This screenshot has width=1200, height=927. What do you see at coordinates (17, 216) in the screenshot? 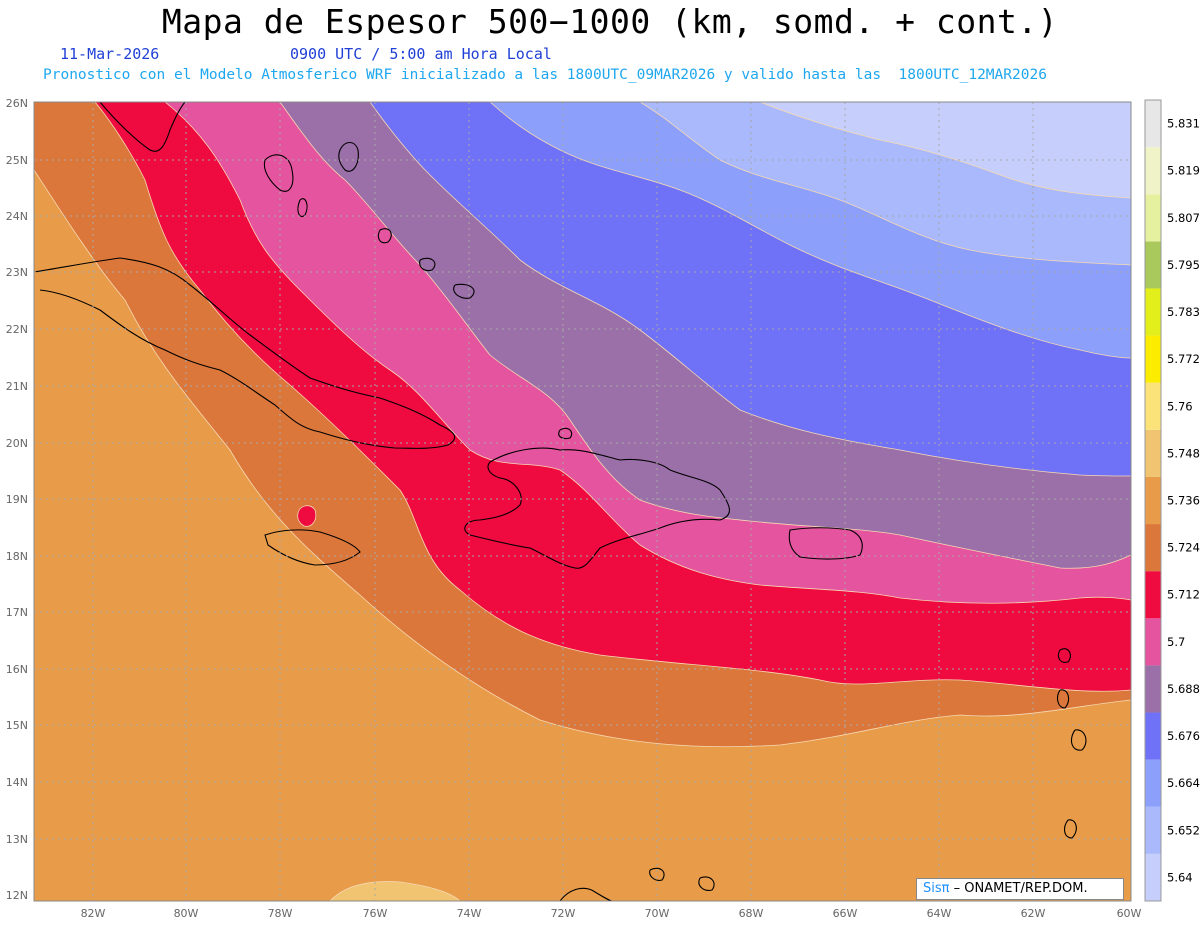
I see `lat-label: 24N` at bounding box center [17, 216].